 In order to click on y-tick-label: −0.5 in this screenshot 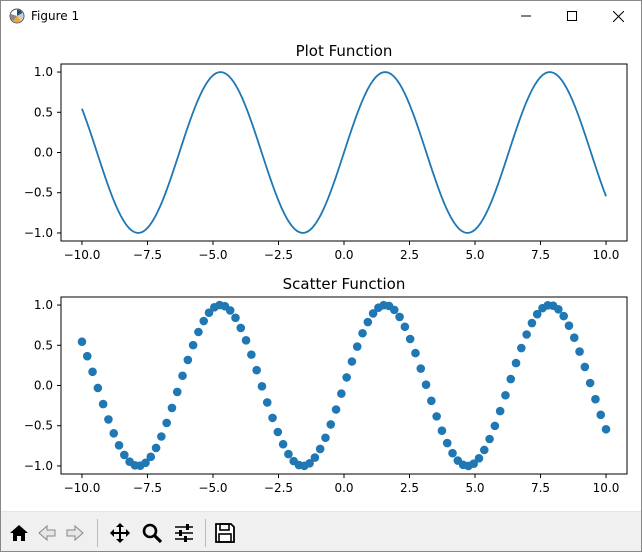, I will do `click(38, 426)`.